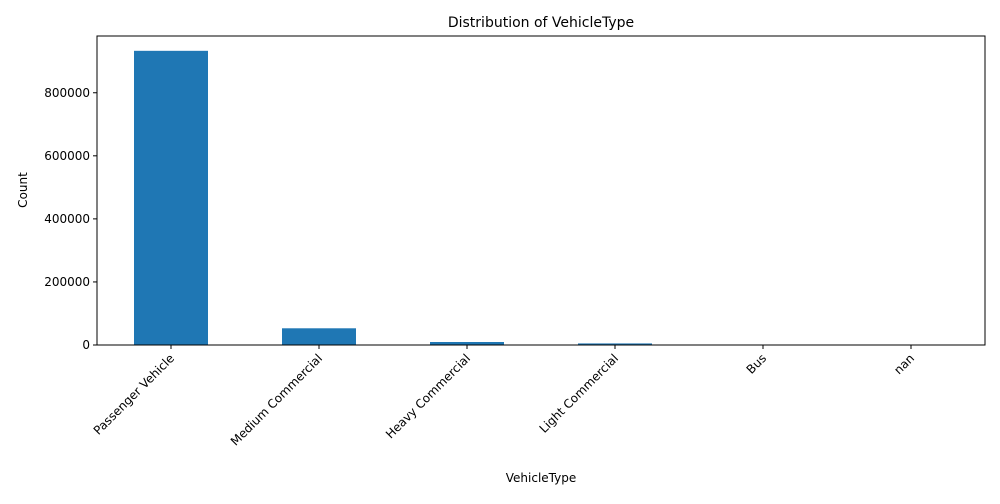 This screenshot has height=504, width=1000. What do you see at coordinates (67, 156) in the screenshot?
I see `y-tick-label: 600000` at bounding box center [67, 156].